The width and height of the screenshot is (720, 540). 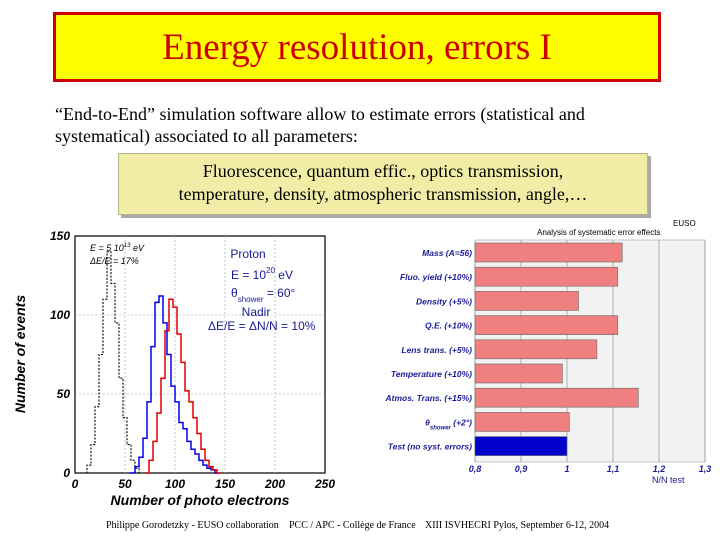 I want to click on bars-x-tick-label: 1, so click(x=566, y=469).